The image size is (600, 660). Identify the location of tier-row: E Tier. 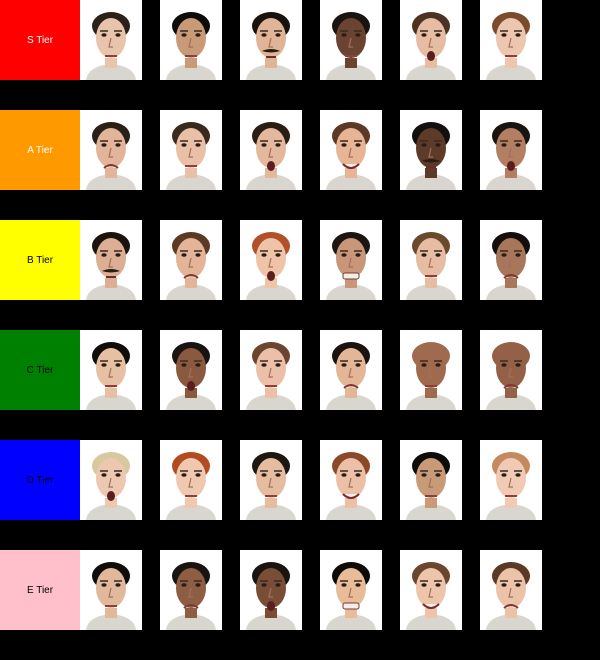
(300, 590).